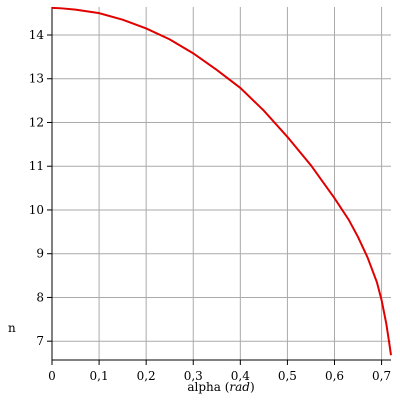 Image resolution: width=400 pixels, height=404 pixels. I want to click on y-tick-label: 11, so click(36, 166).